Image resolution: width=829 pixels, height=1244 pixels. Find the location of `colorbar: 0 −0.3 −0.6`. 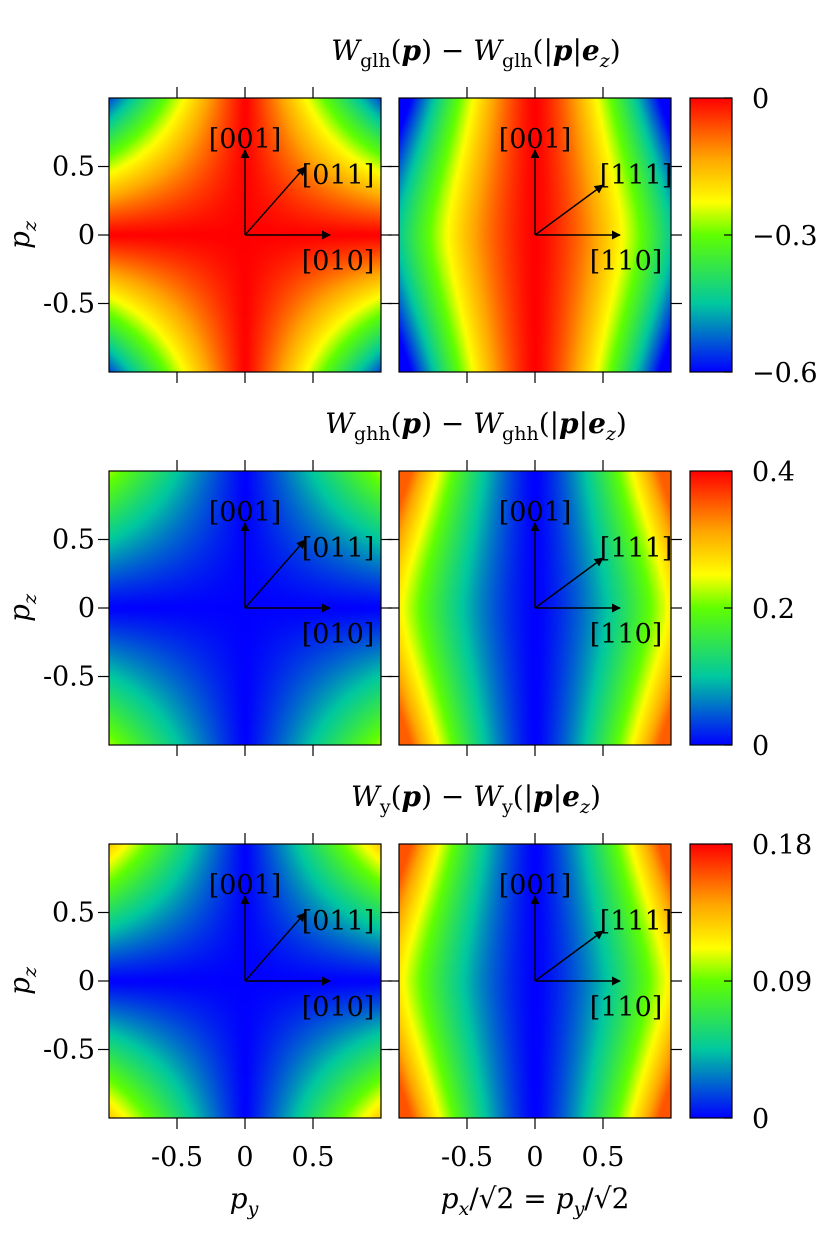

colorbar: 0 −0.3 −0.6 is located at coordinates (753, 236).